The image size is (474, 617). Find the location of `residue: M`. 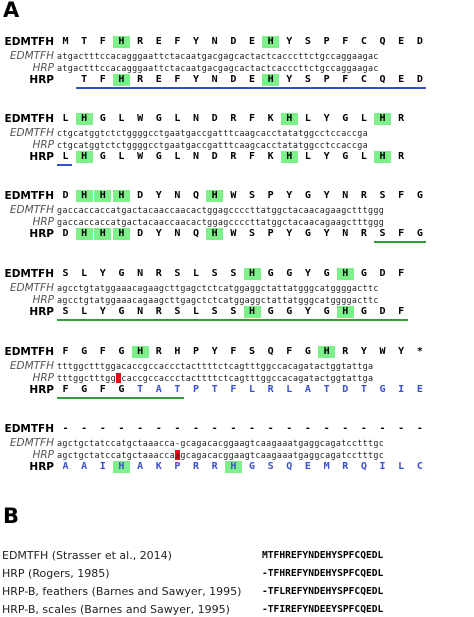

residue: M is located at coordinates (65, 41).